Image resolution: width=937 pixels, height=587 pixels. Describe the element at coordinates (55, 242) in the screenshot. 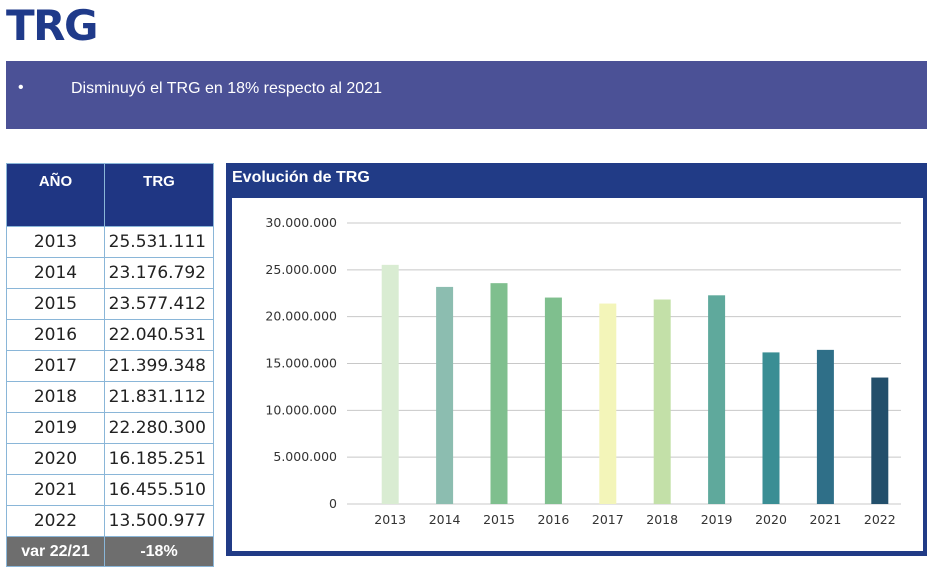

I see `year-cell: 2013` at that location.